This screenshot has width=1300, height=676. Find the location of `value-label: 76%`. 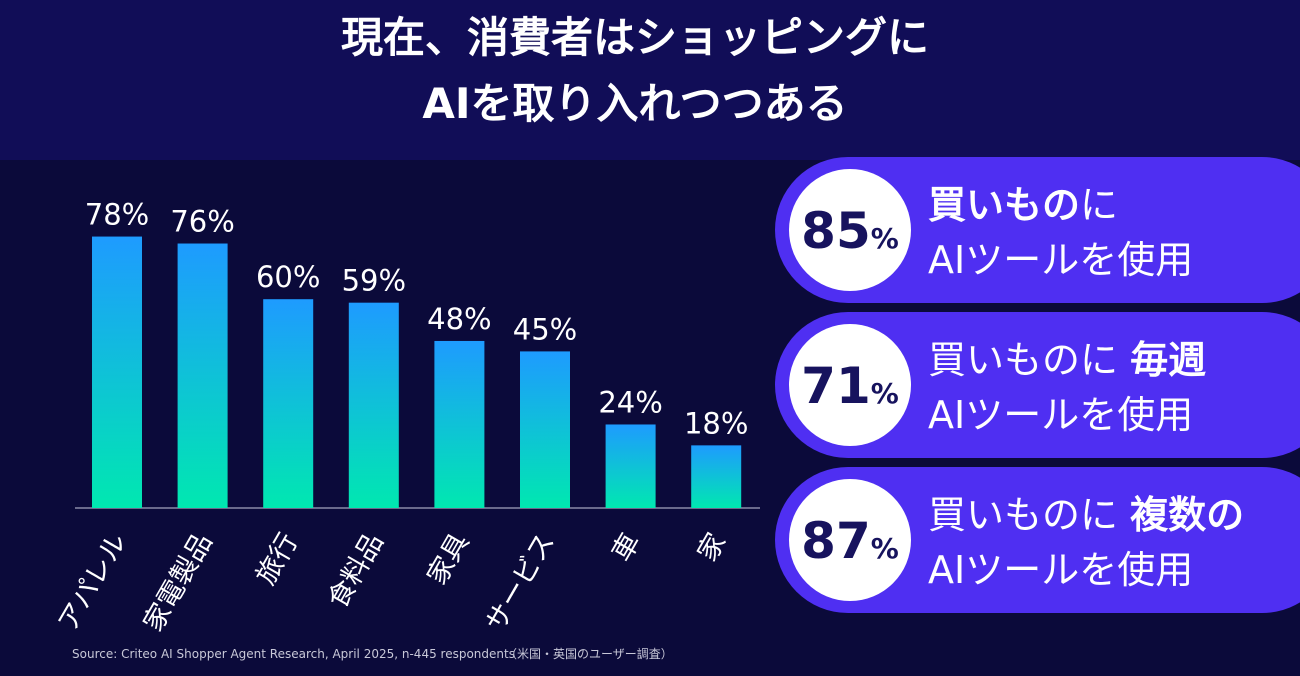

value-label: 76% is located at coordinates (202, 222).